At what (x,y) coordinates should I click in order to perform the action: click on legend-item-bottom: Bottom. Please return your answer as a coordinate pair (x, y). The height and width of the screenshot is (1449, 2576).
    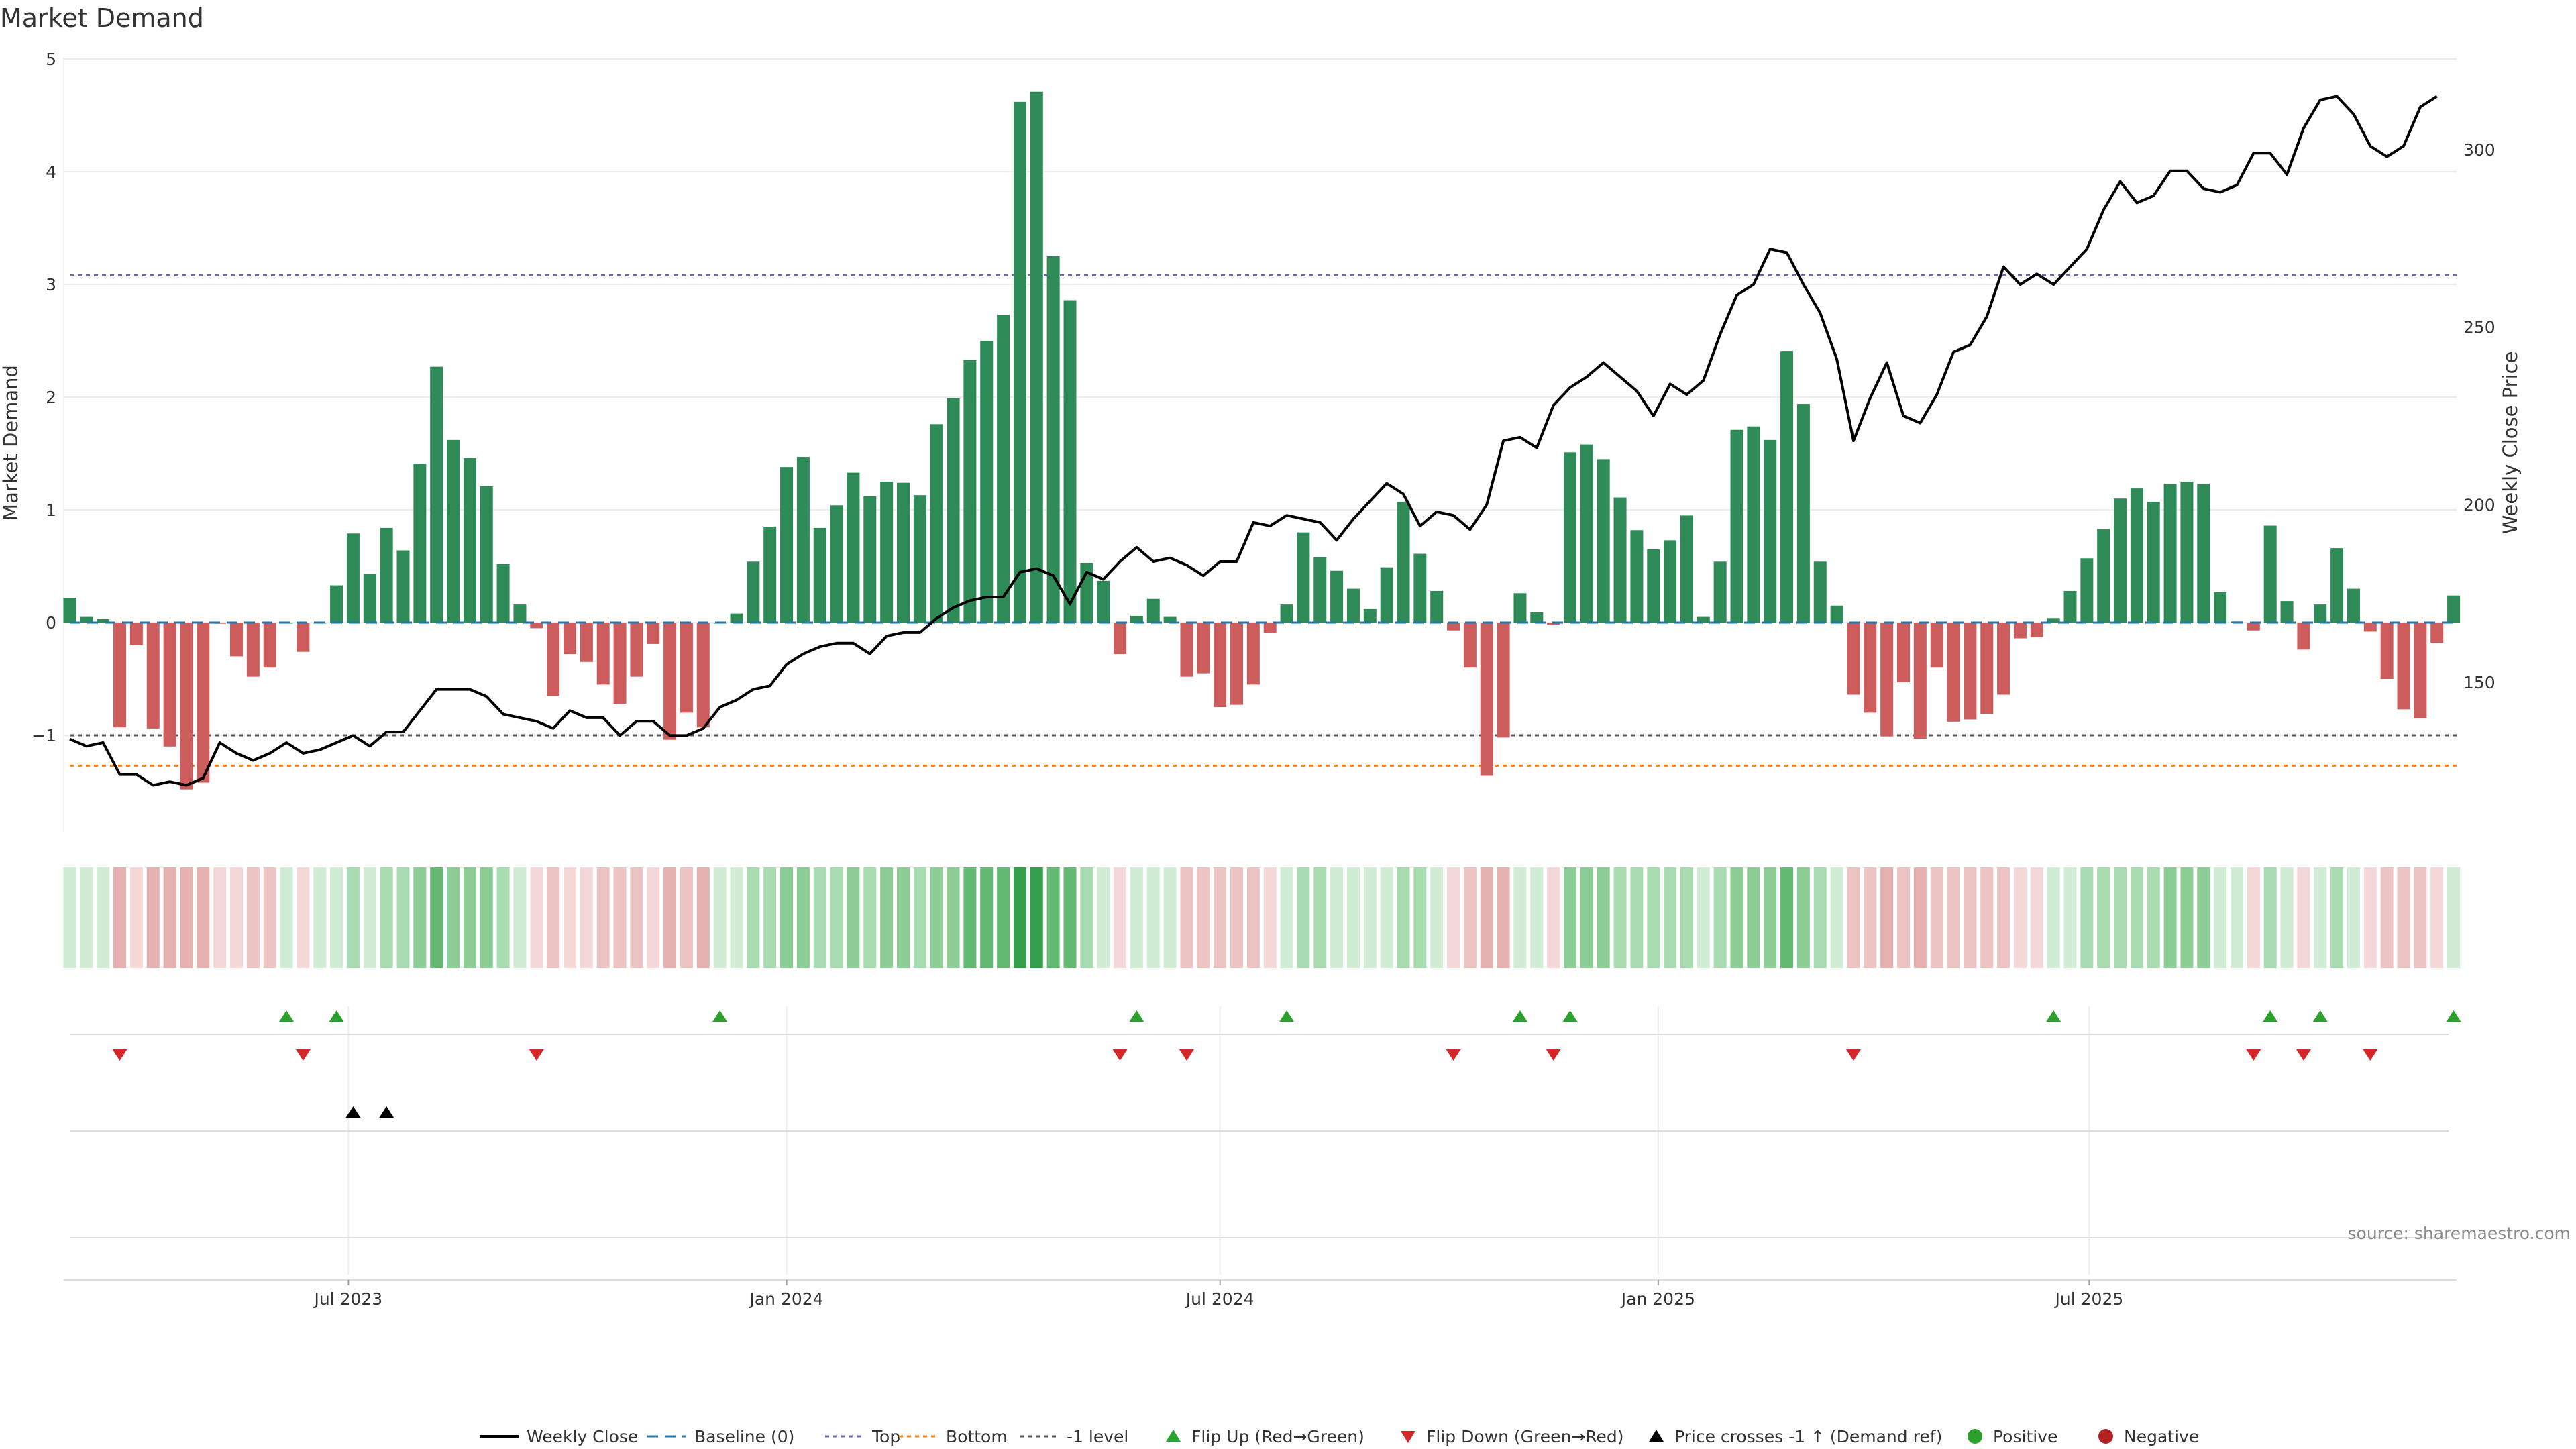
    Looking at the image, I should click on (953, 1436).